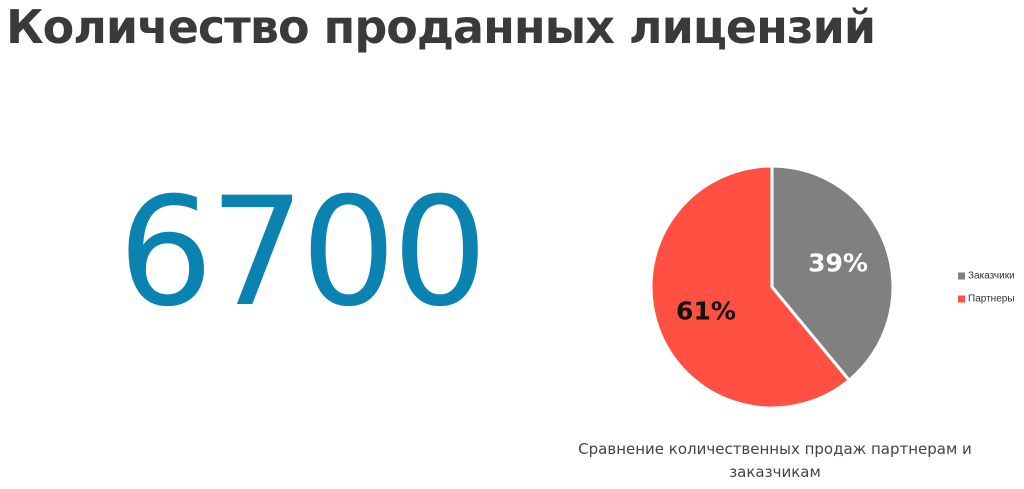  What do you see at coordinates (303, 253) in the screenshot?
I see `licenses-count: 6700` at bounding box center [303, 253].